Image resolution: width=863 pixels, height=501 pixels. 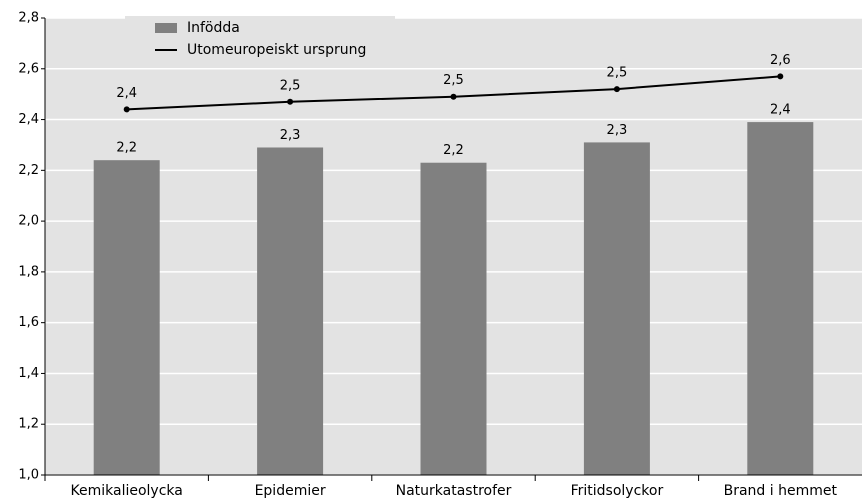 I want to click on x-tick-label: Epidemier, so click(x=290, y=491).